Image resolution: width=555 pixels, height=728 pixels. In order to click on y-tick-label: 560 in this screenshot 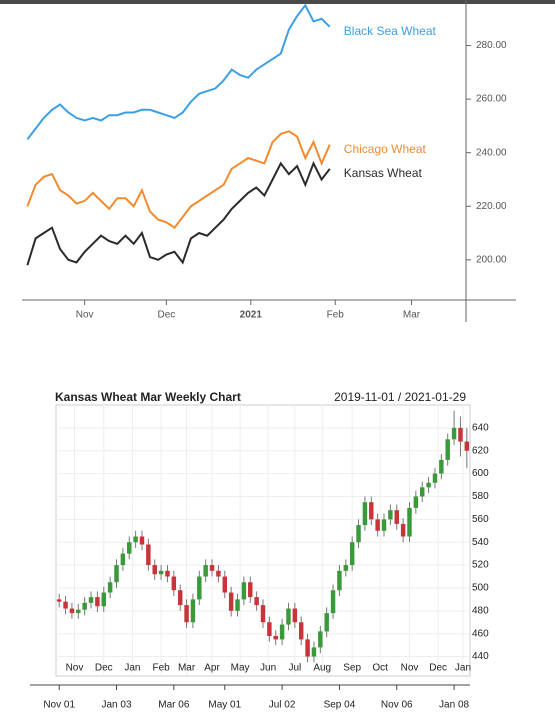, I will do `click(480, 519)`.